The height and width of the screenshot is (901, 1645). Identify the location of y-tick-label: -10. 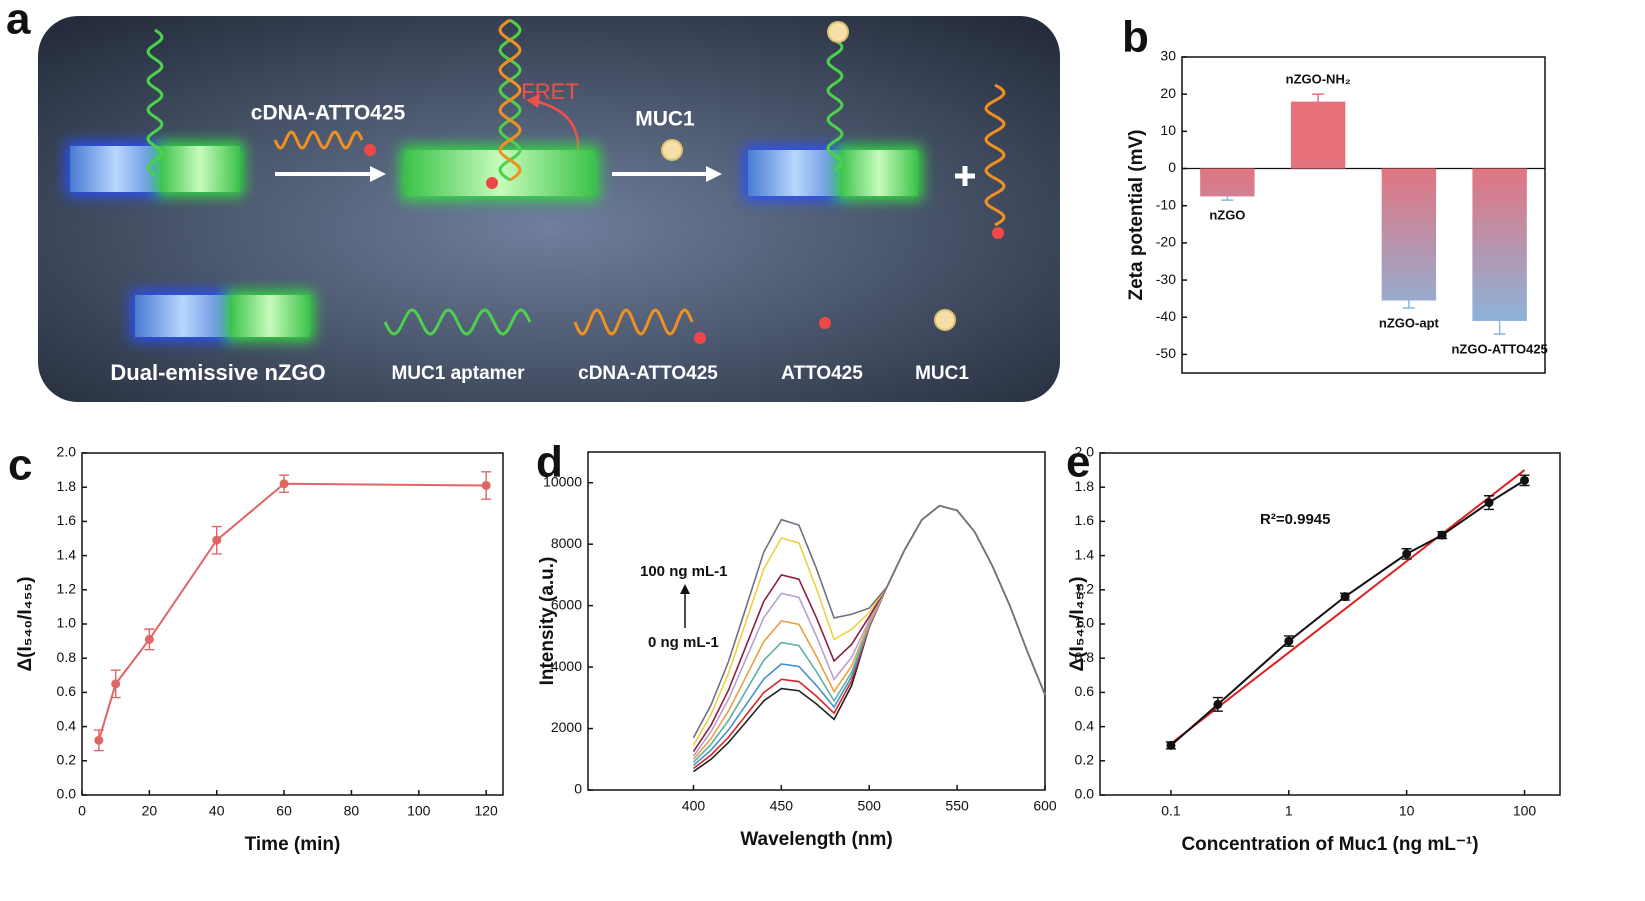
(1166, 204).